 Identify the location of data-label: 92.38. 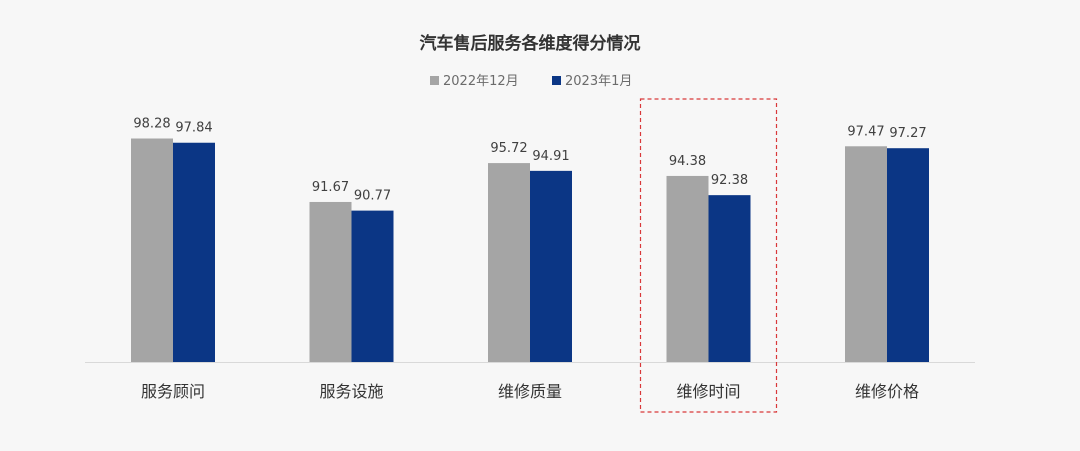
(729, 180).